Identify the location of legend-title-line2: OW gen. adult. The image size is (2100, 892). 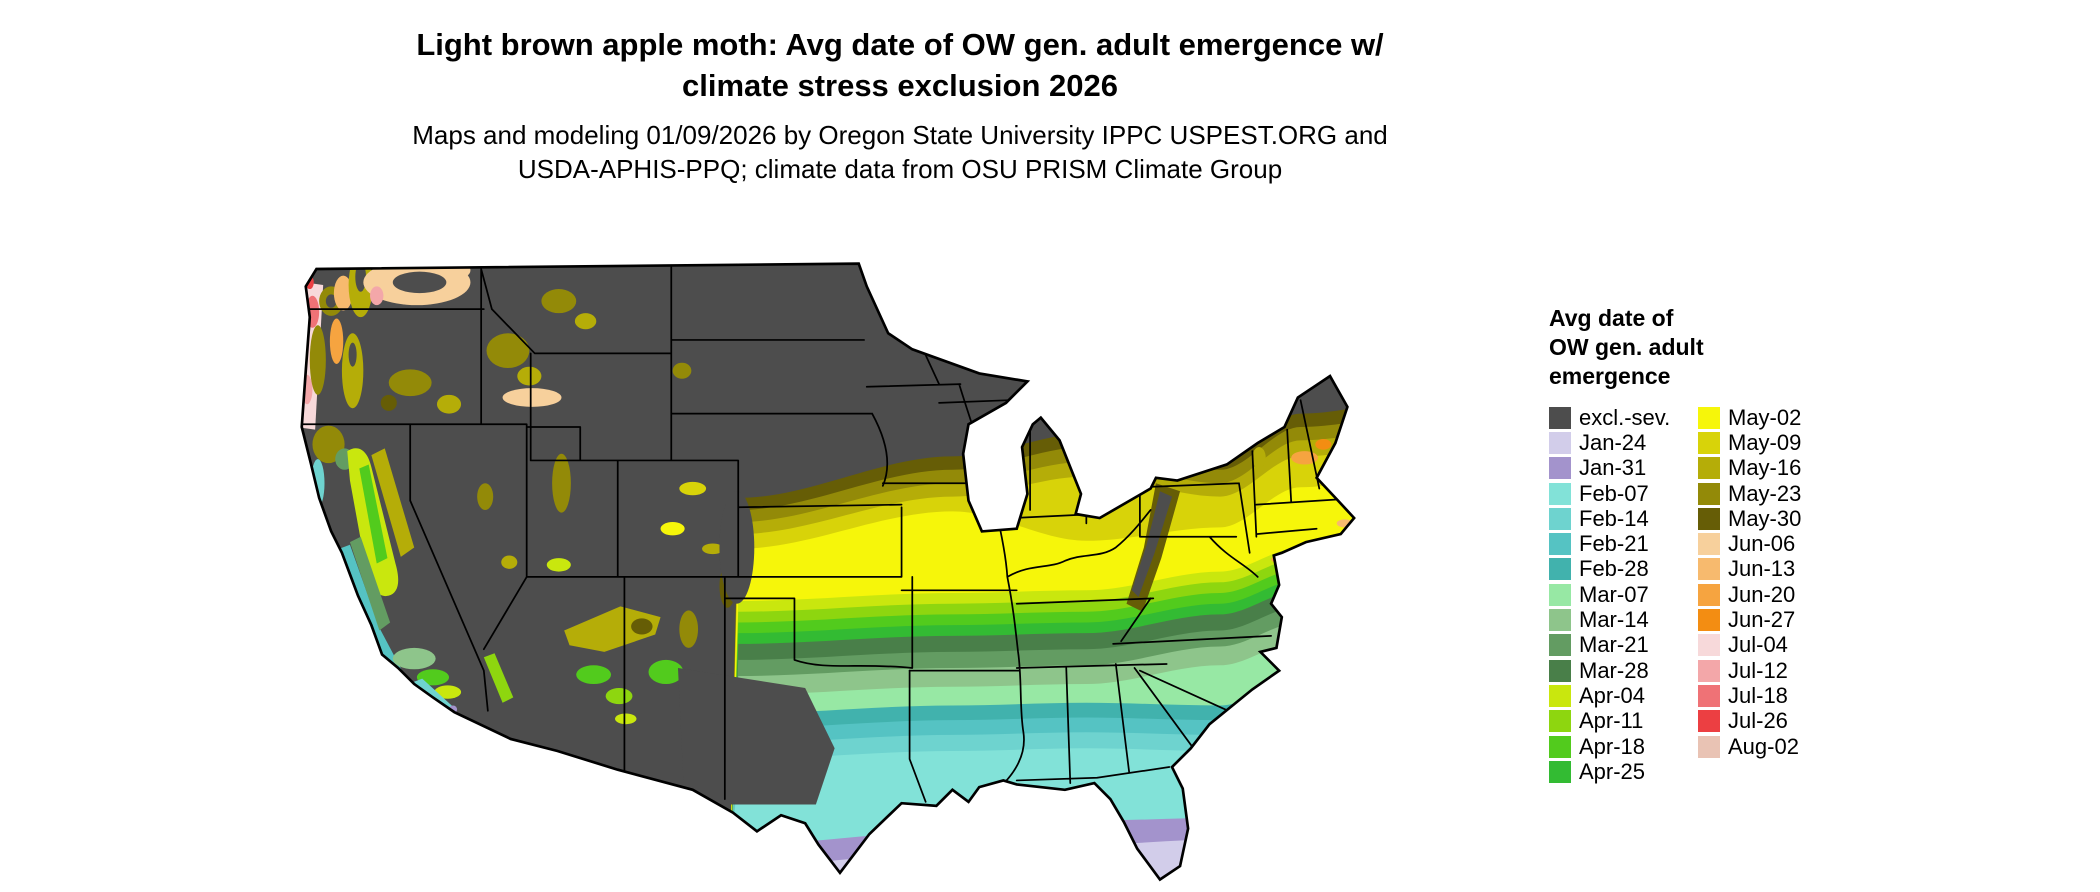
(1626, 347).